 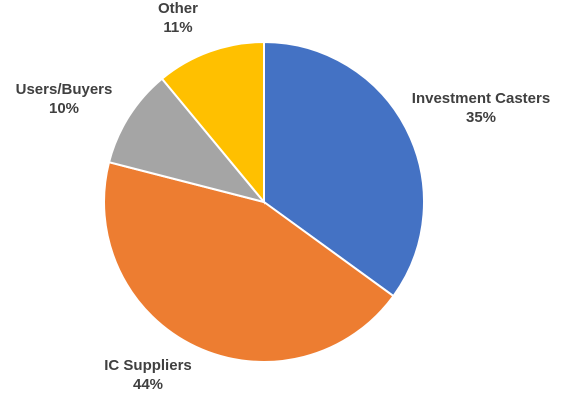 I want to click on data-label-percent: 11%, so click(x=177, y=27).